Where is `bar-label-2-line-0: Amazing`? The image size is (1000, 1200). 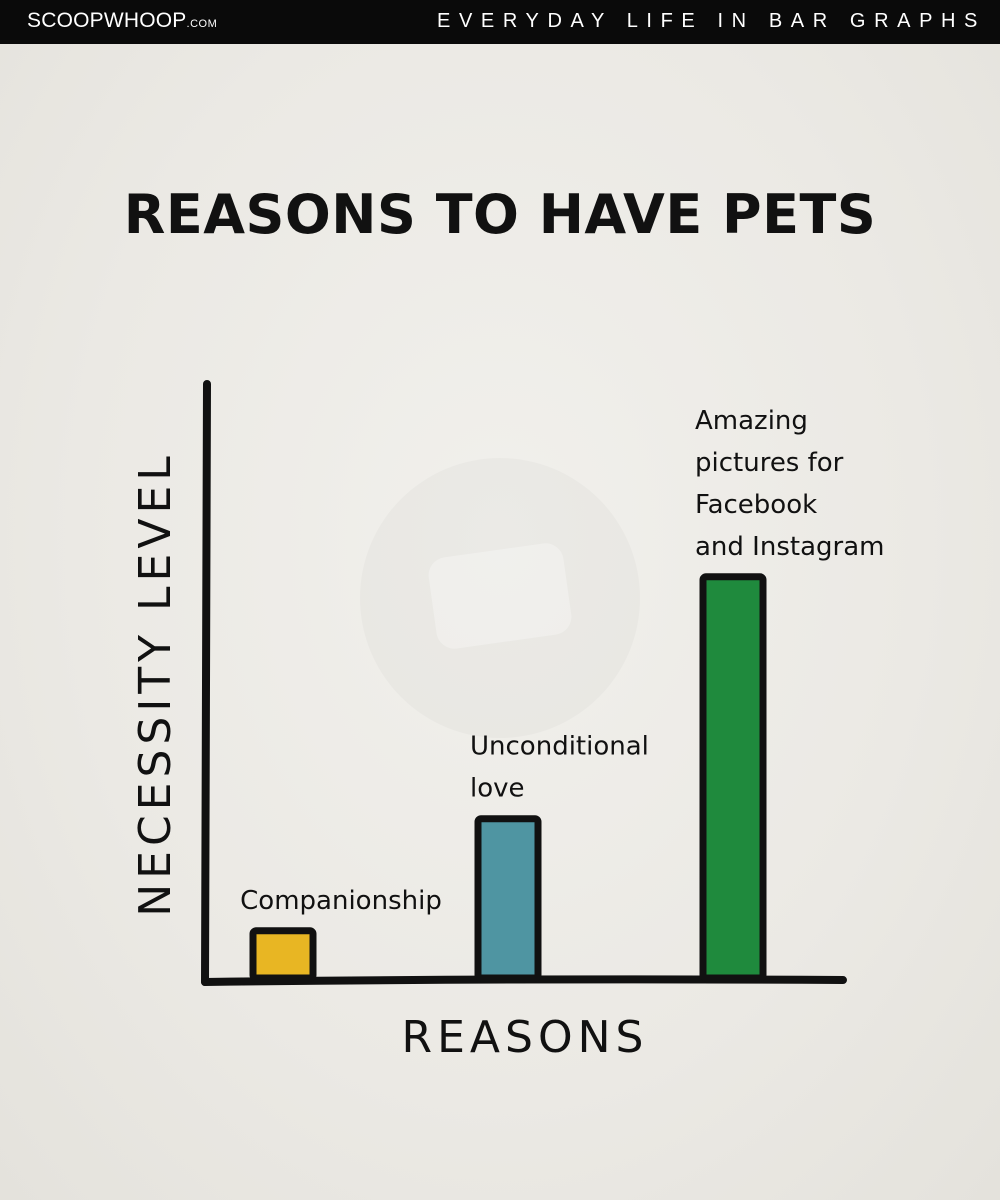 bar-label-2-line-0: Amazing is located at coordinates (751, 421).